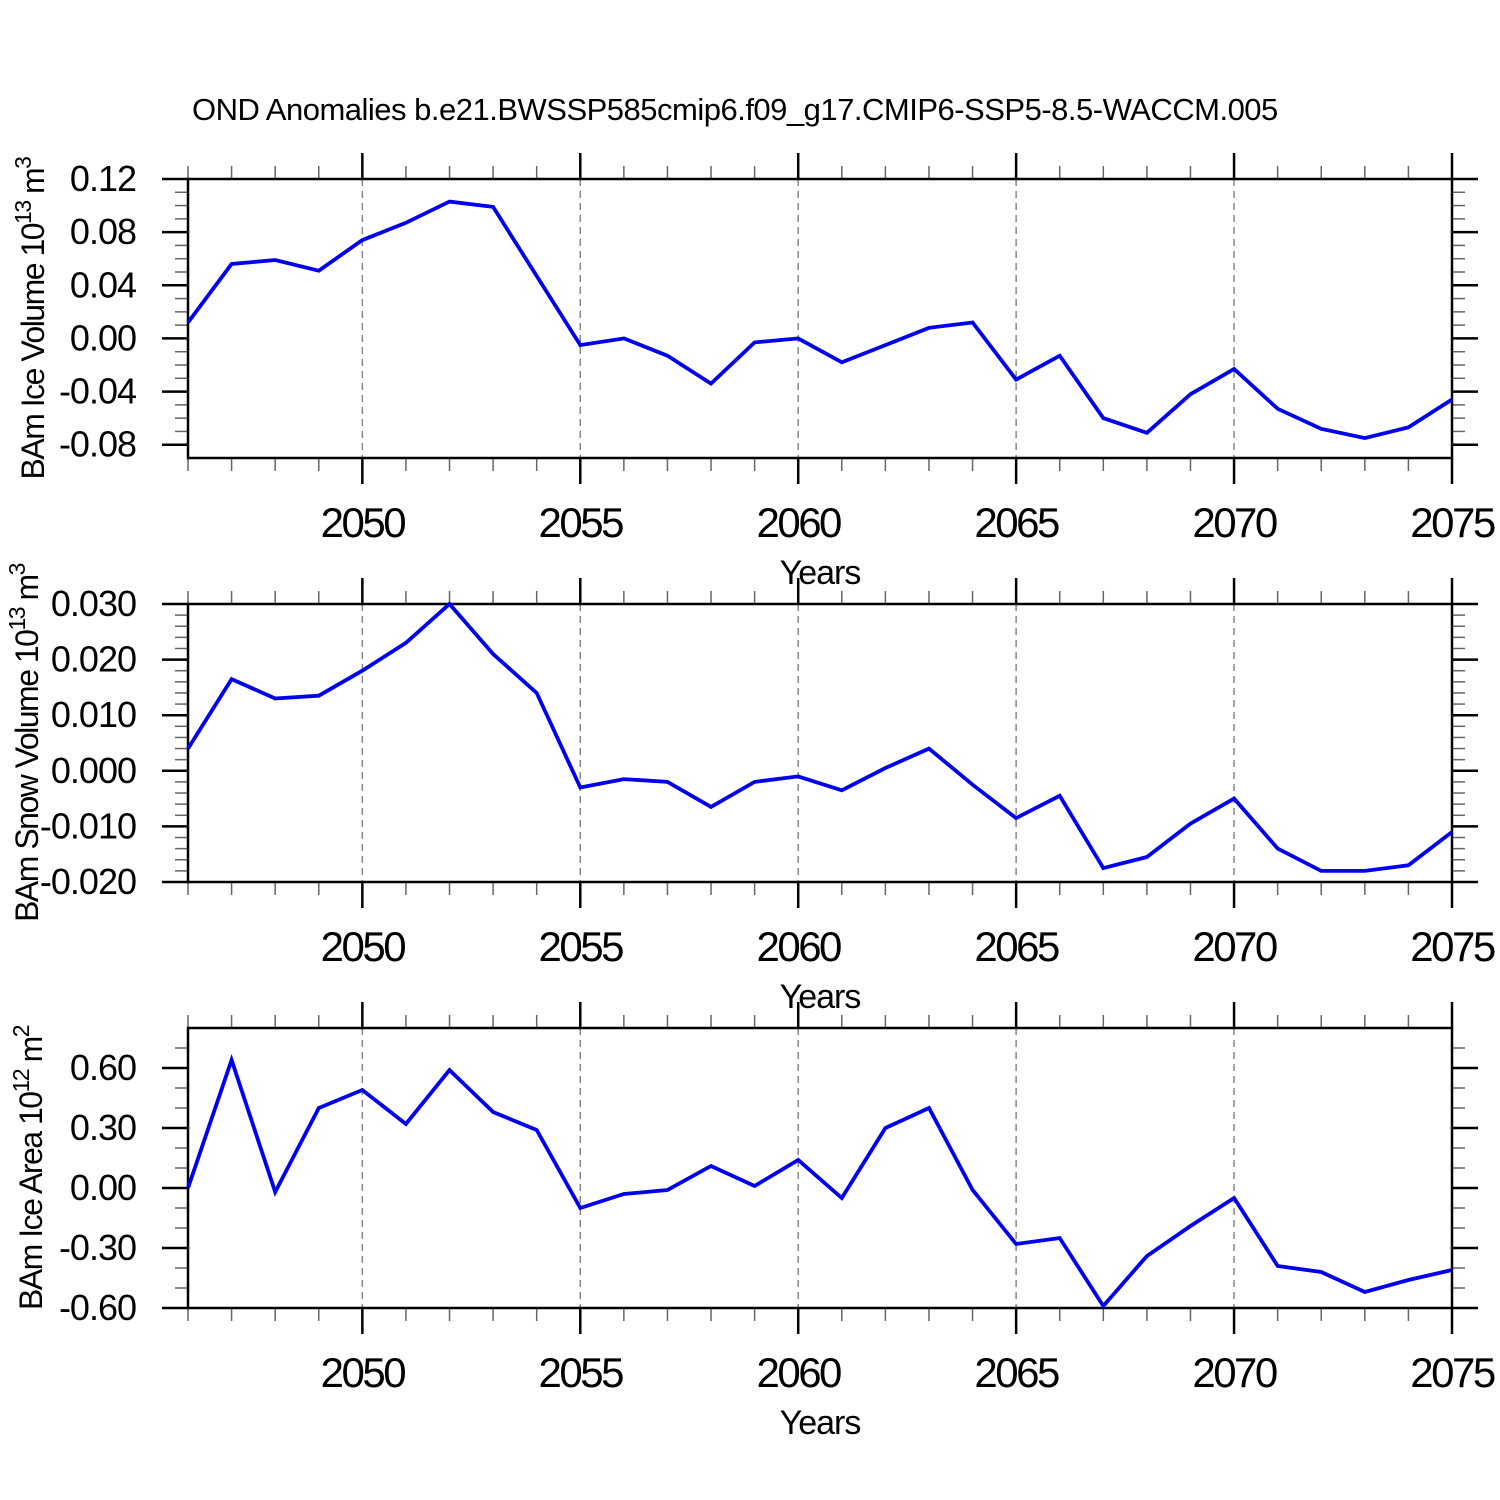 Image resolution: width=1500 pixels, height=1500 pixels. What do you see at coordinates (103, 178) in the screenshot?
I see `y-tick-label: 0.12` at bounding box center [103, 178].